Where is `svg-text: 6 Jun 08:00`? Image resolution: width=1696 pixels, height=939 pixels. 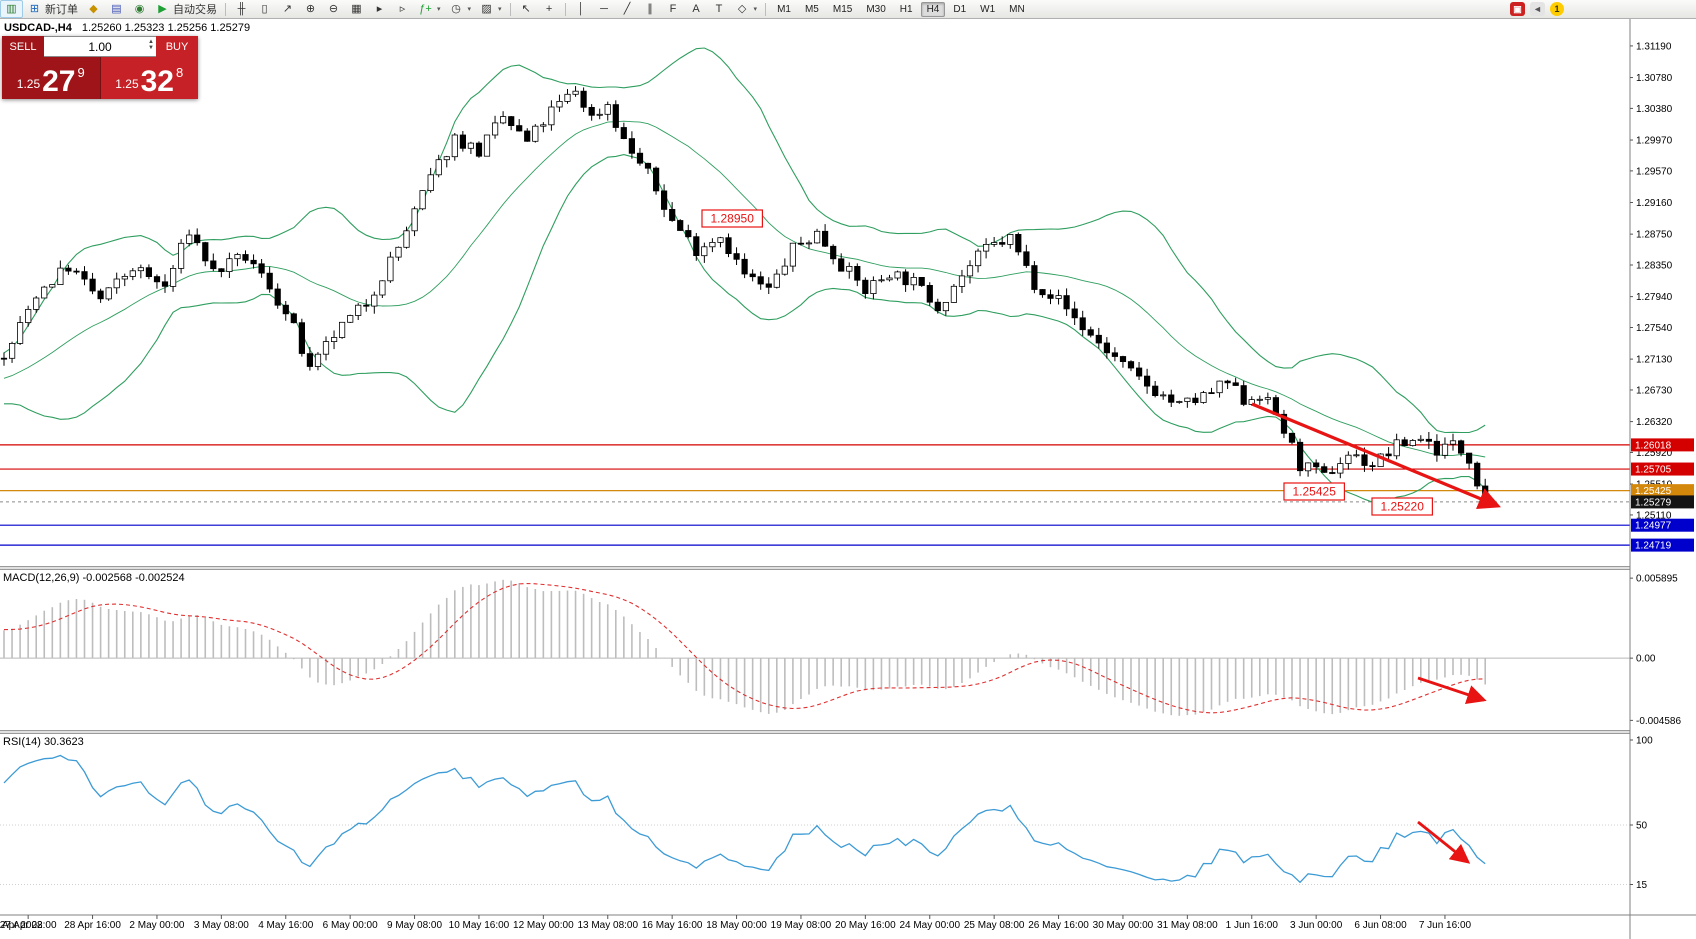
svg-text: 6 Jun 08:00 is located at coordinates (1380, 925).